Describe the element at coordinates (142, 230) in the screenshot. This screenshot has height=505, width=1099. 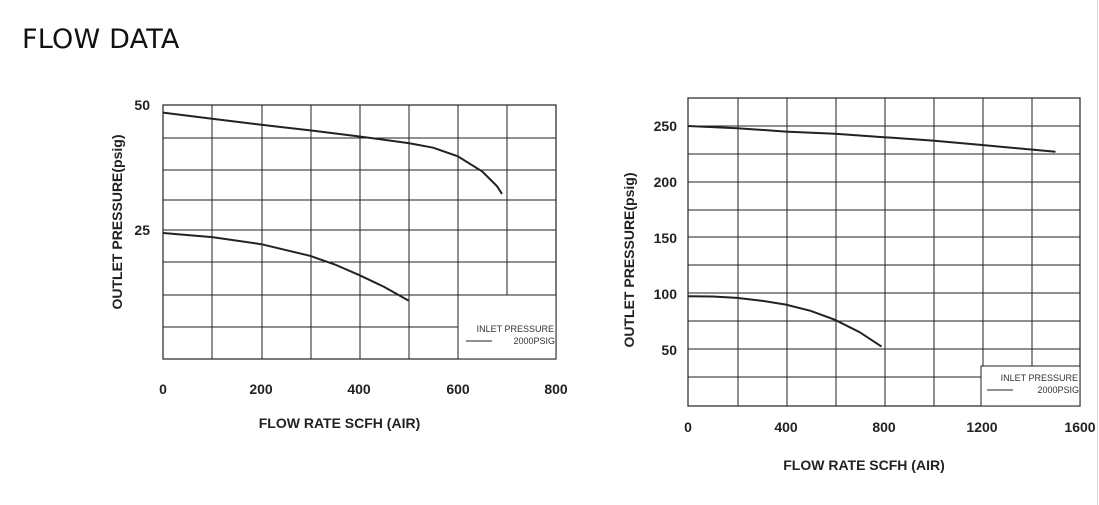
I see `chart1-ytick-label: 25` at that location.